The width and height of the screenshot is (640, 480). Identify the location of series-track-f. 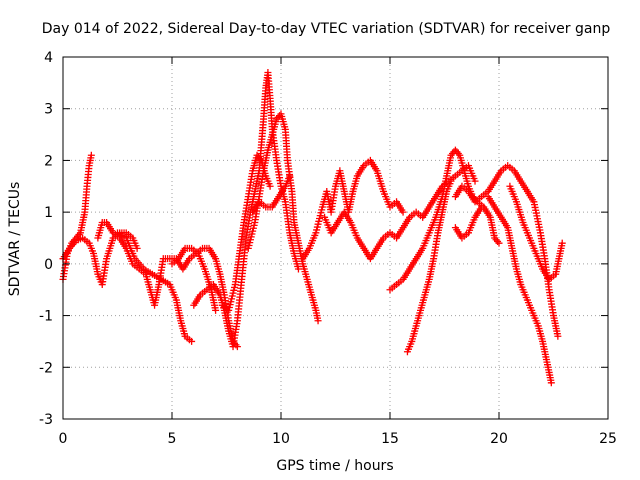
(283, 217).